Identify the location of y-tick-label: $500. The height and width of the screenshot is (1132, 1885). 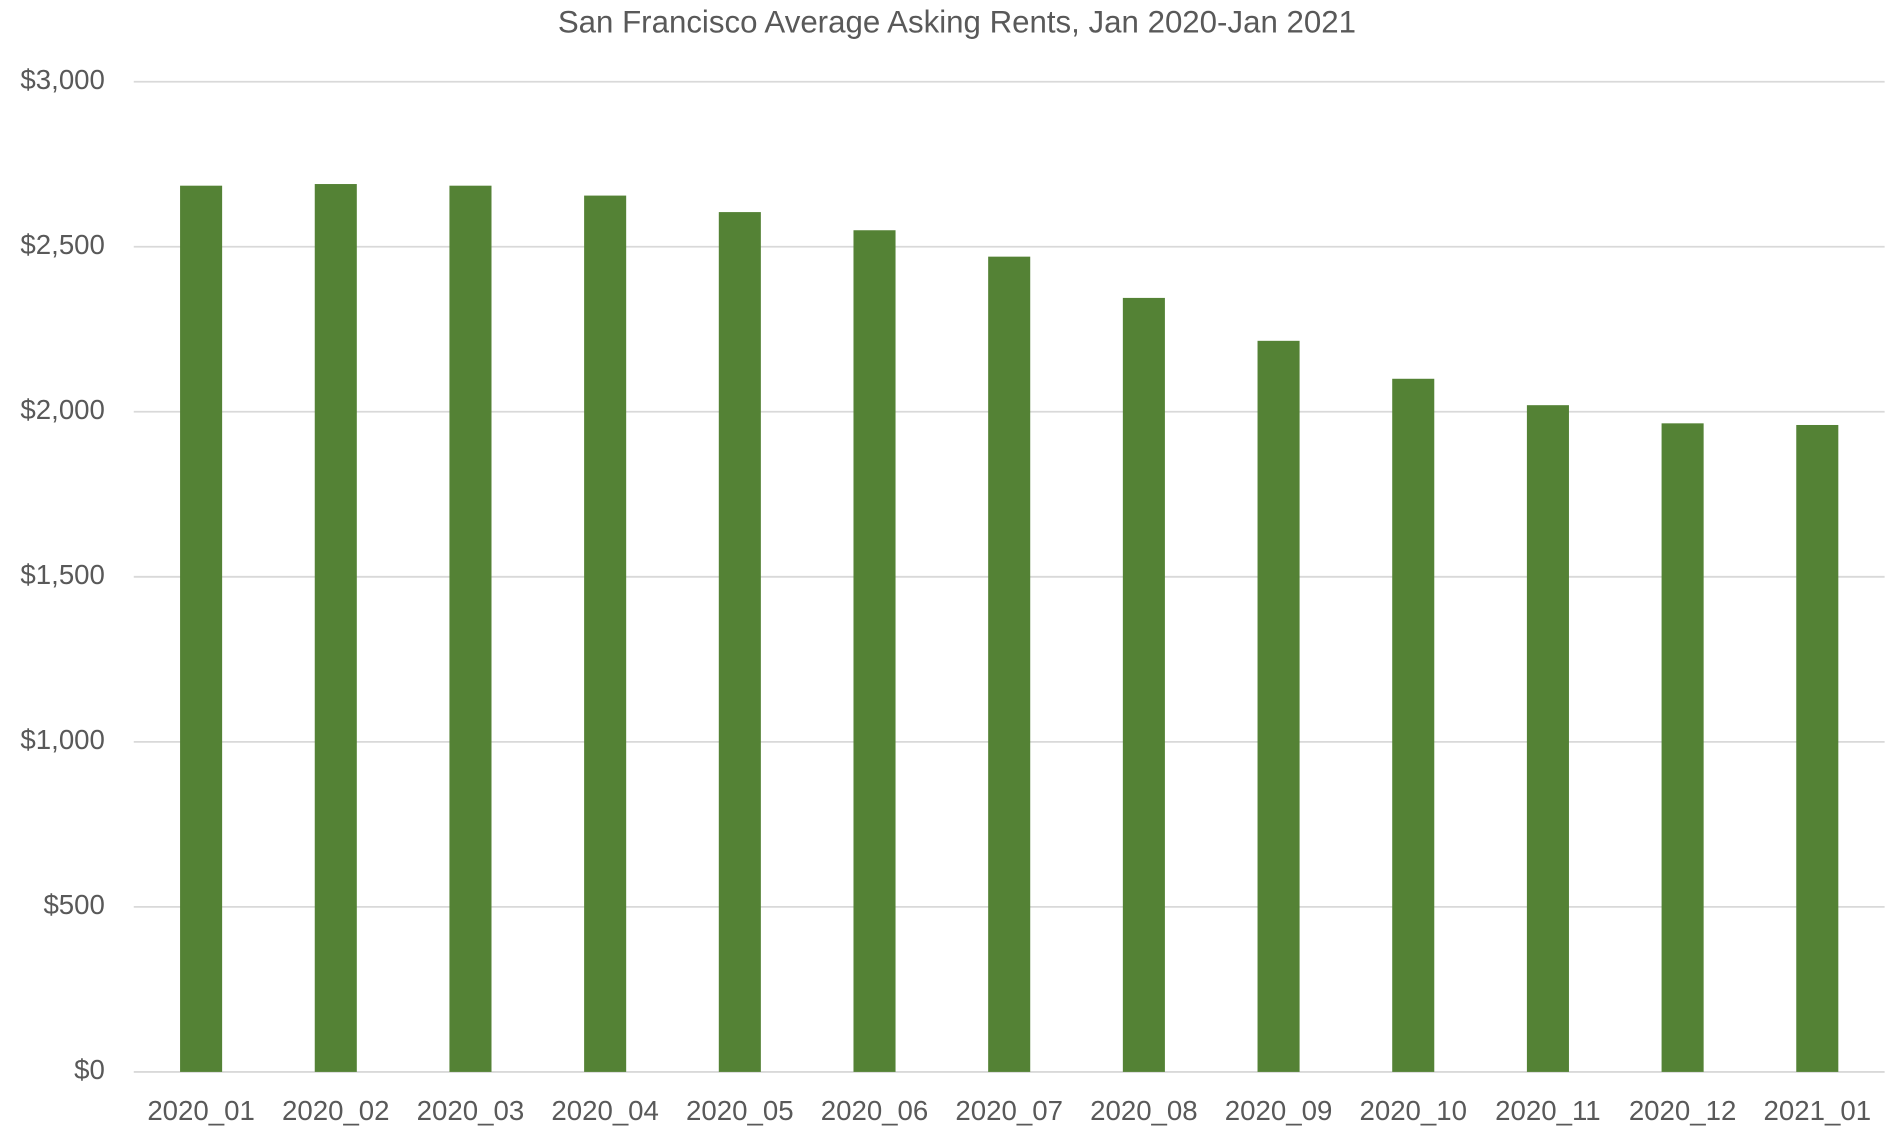
(73, 904).